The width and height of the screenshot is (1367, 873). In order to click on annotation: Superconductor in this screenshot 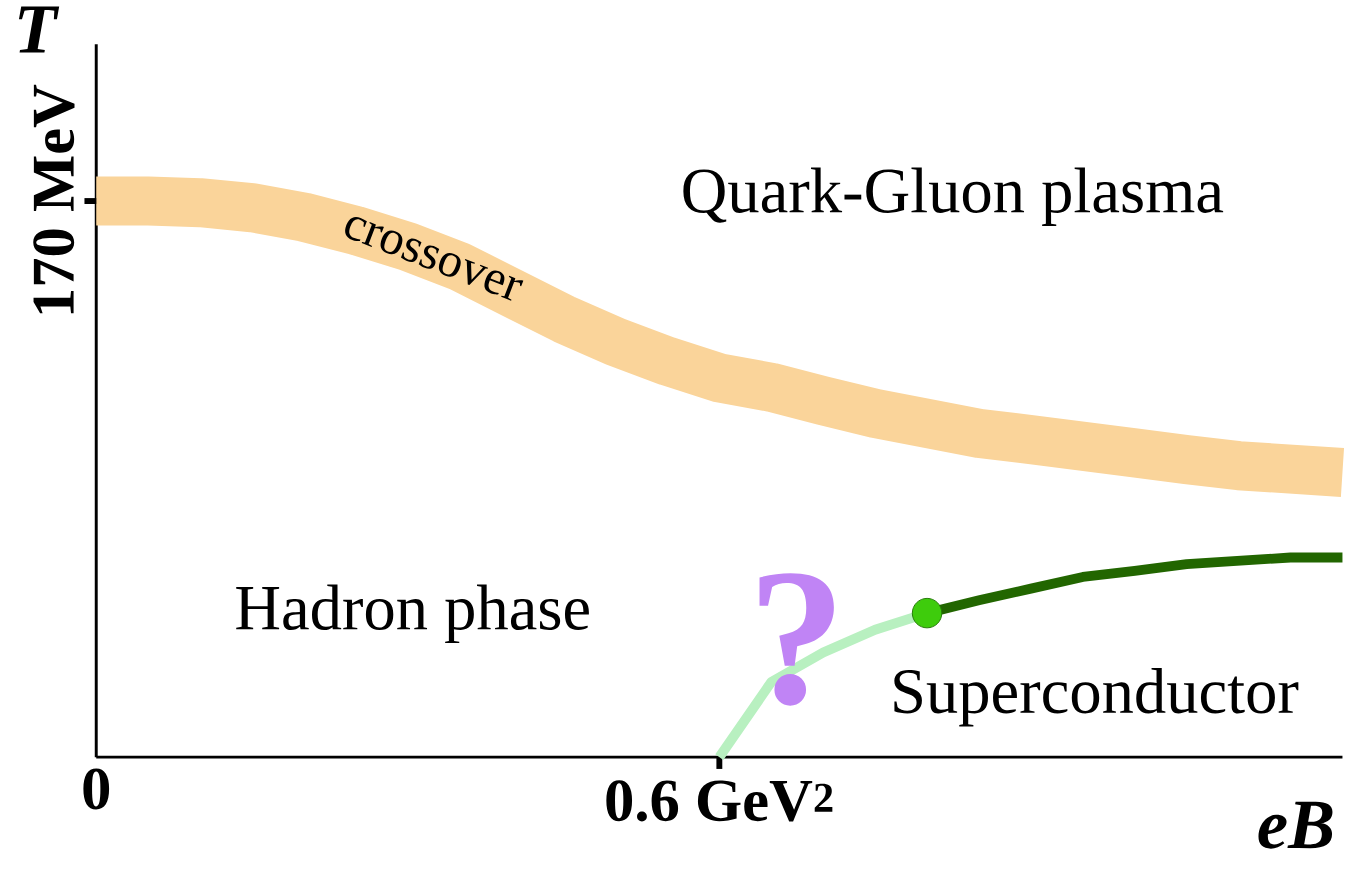, I will do `click(1096, 697)`.